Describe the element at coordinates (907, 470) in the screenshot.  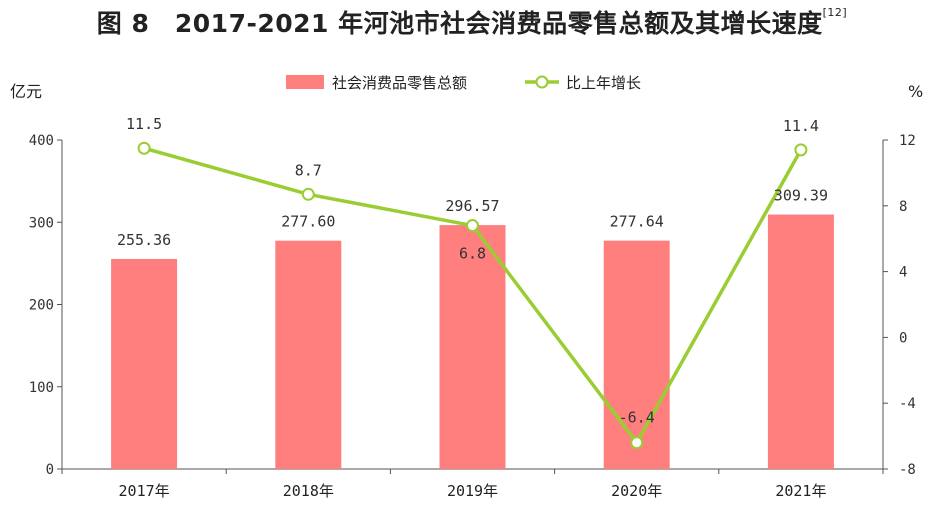
I see `right-tick-label: -8` at that location.